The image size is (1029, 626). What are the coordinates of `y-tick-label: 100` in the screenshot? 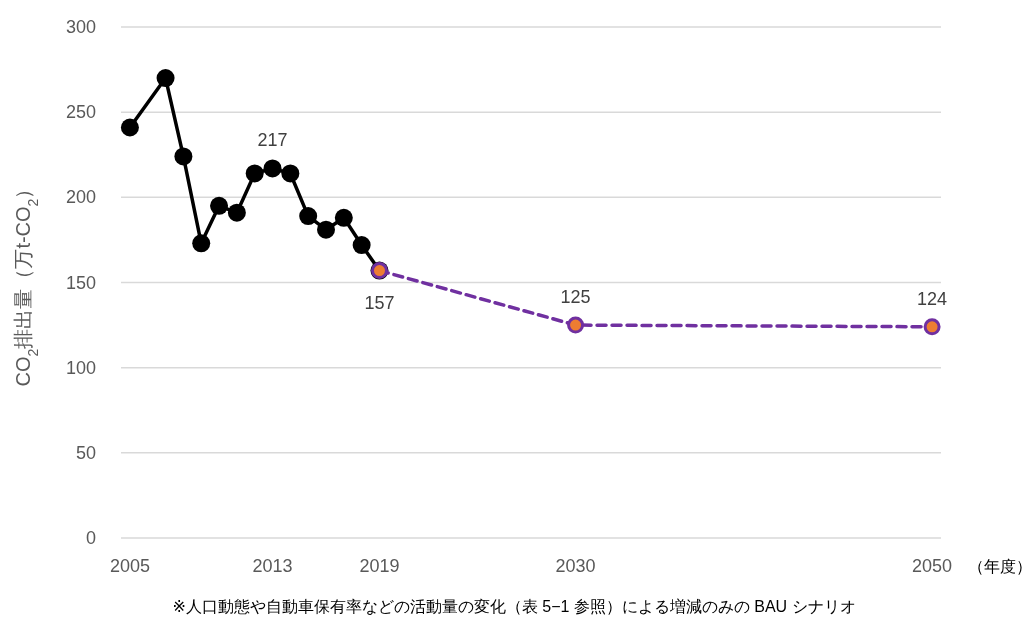 It's located at (80, 367).